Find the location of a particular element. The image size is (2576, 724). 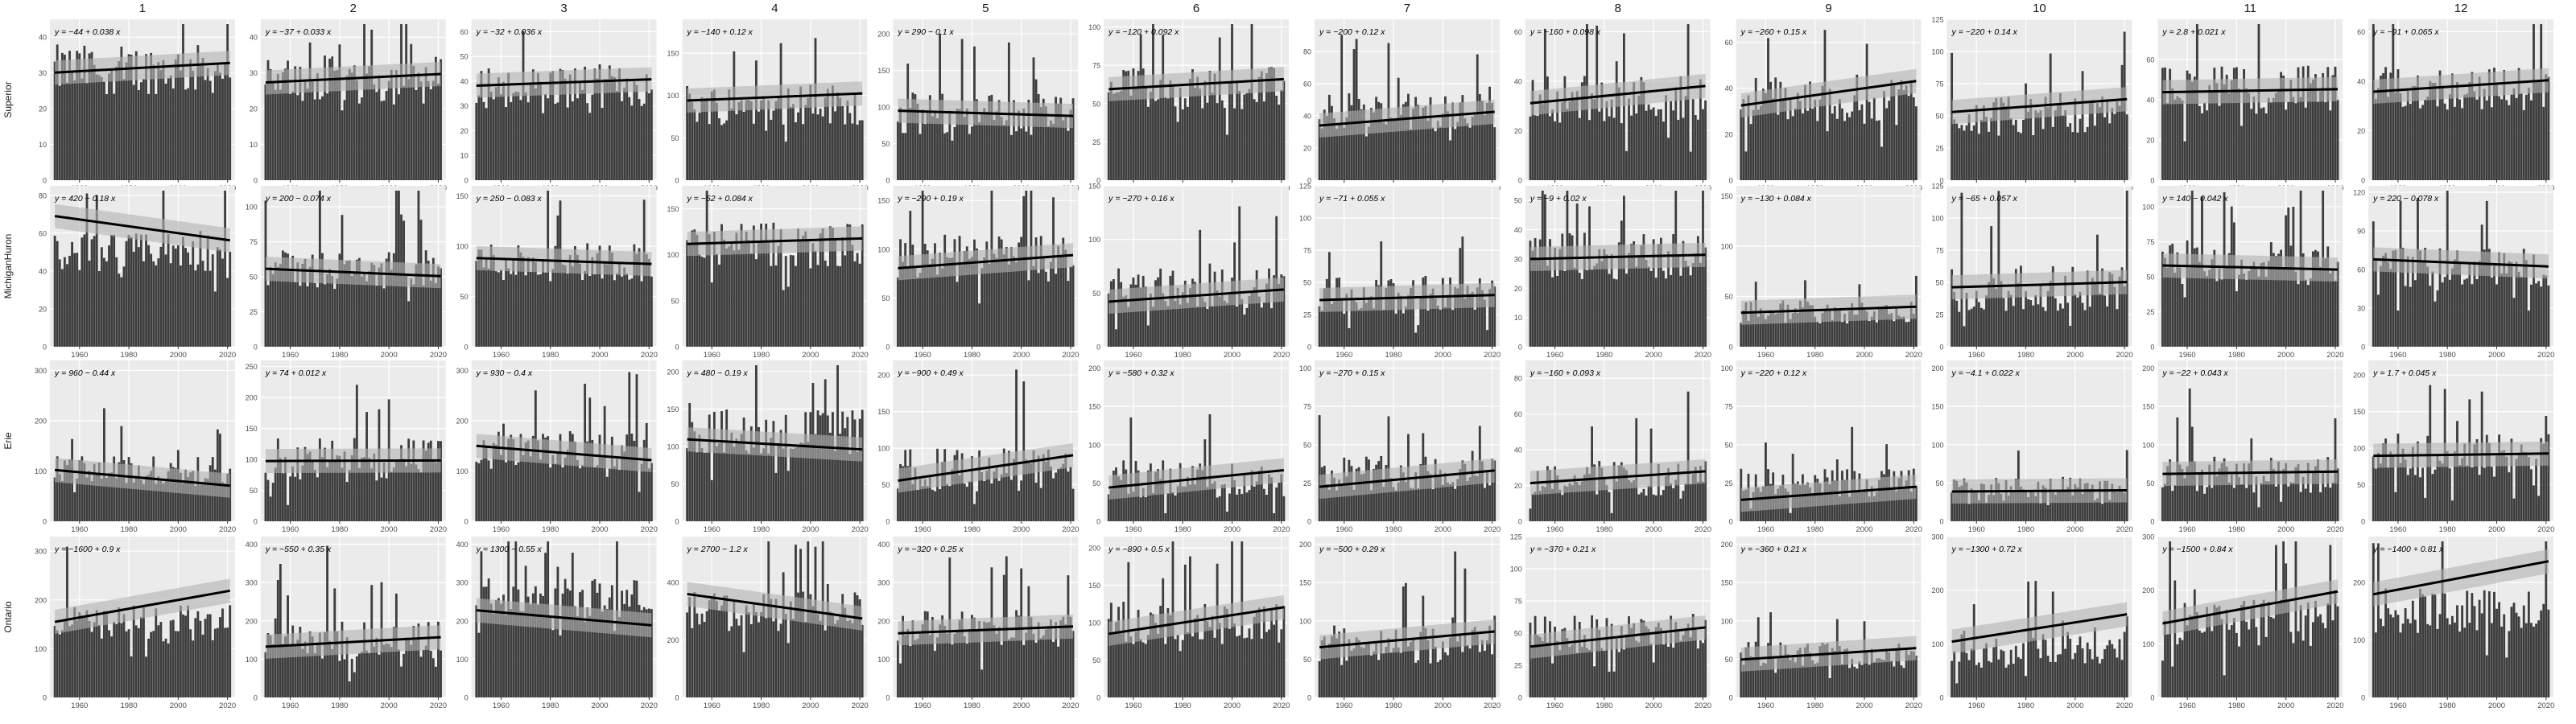

y-tick-label: 20 is located at coordinates (43, 309).